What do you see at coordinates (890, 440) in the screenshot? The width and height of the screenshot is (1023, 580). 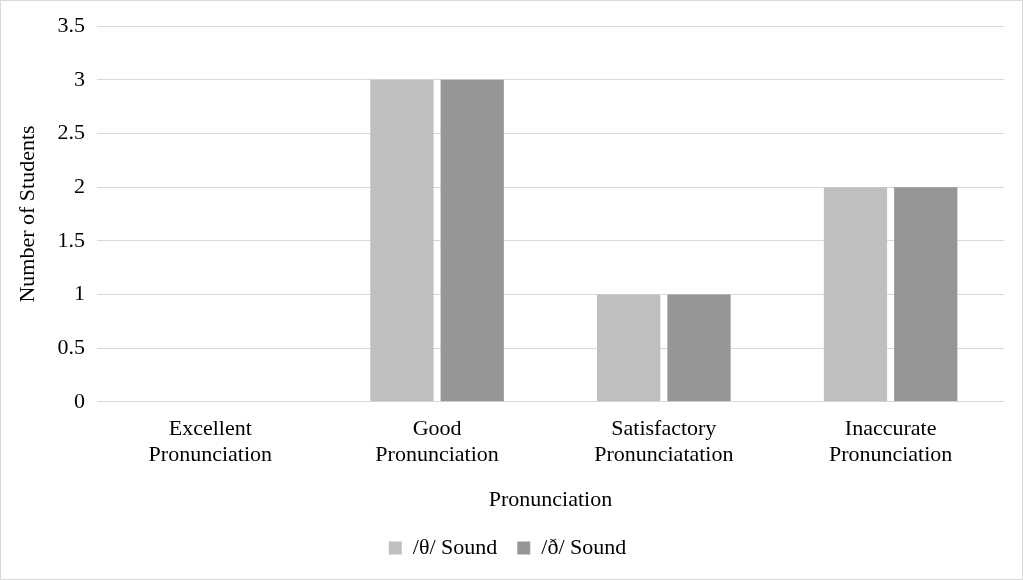 I see `x-tick-label: Inaccurate Pronunciation` at bounding box center [890, 440].